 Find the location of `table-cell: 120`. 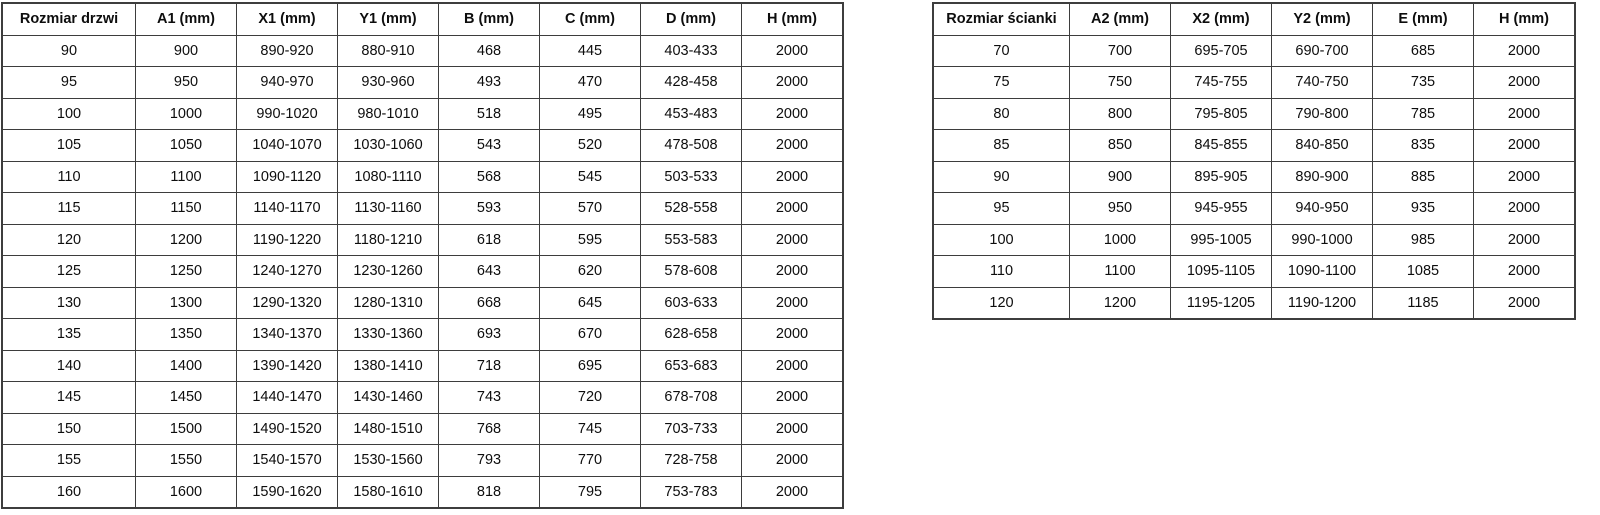

table-cell: 120 is located at coordinates (68, 239).